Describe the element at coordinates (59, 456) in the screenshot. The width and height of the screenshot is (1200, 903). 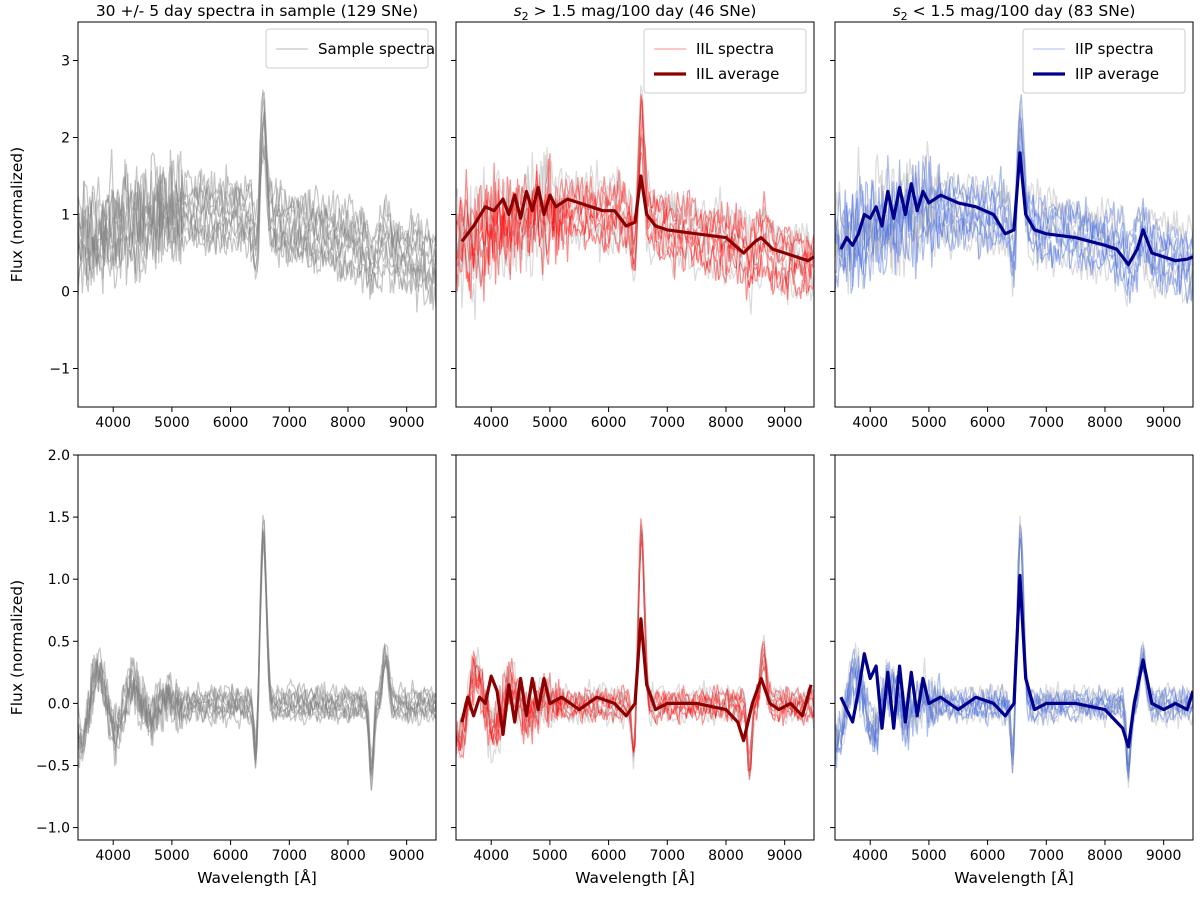
I see `y-tick-label: 2.0` at that location.